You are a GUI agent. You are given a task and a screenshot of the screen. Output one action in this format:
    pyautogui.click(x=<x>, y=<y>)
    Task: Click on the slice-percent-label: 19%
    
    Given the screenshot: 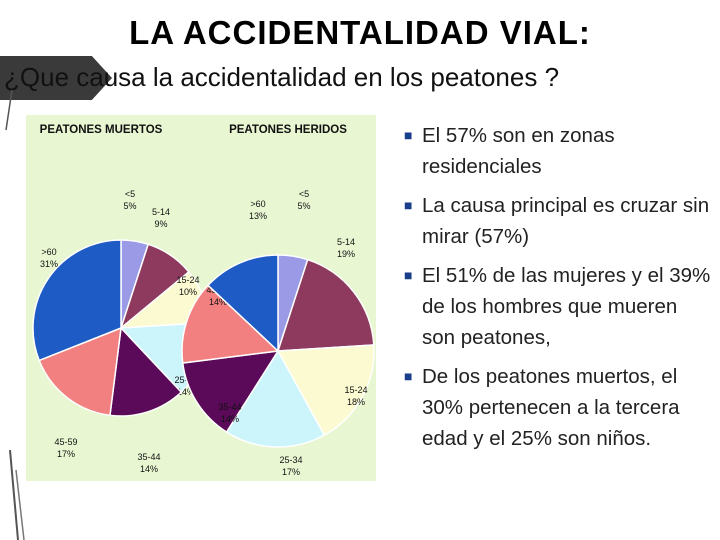 What is the action you would take?
    pyautogui.click(x=346, y=254)
    